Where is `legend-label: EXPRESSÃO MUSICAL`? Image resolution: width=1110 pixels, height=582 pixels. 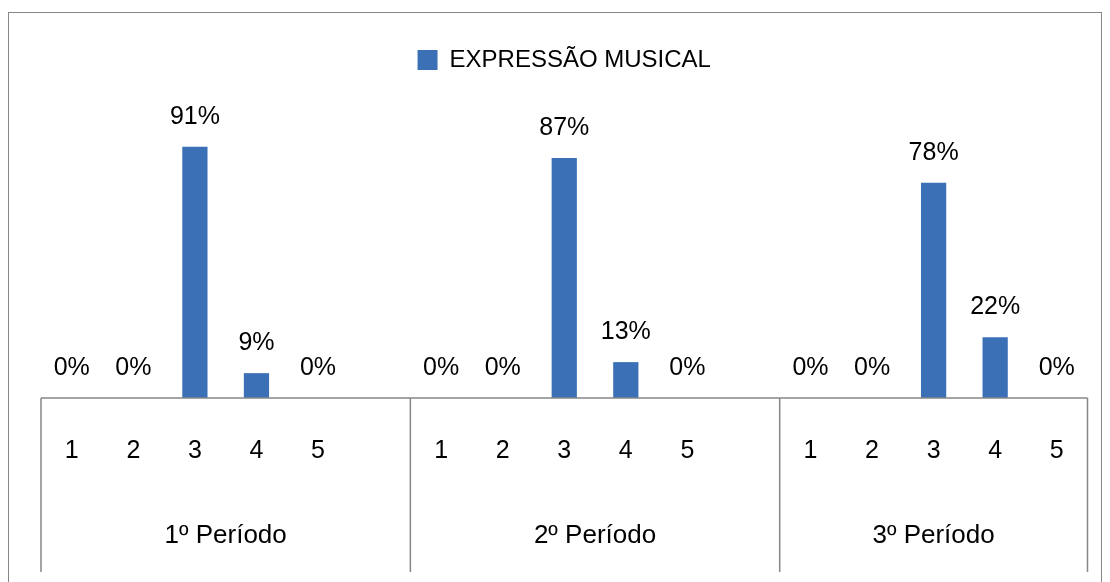 legend-label: EXPRESSÃO MUSICAL is located at coordinates (580, 58).